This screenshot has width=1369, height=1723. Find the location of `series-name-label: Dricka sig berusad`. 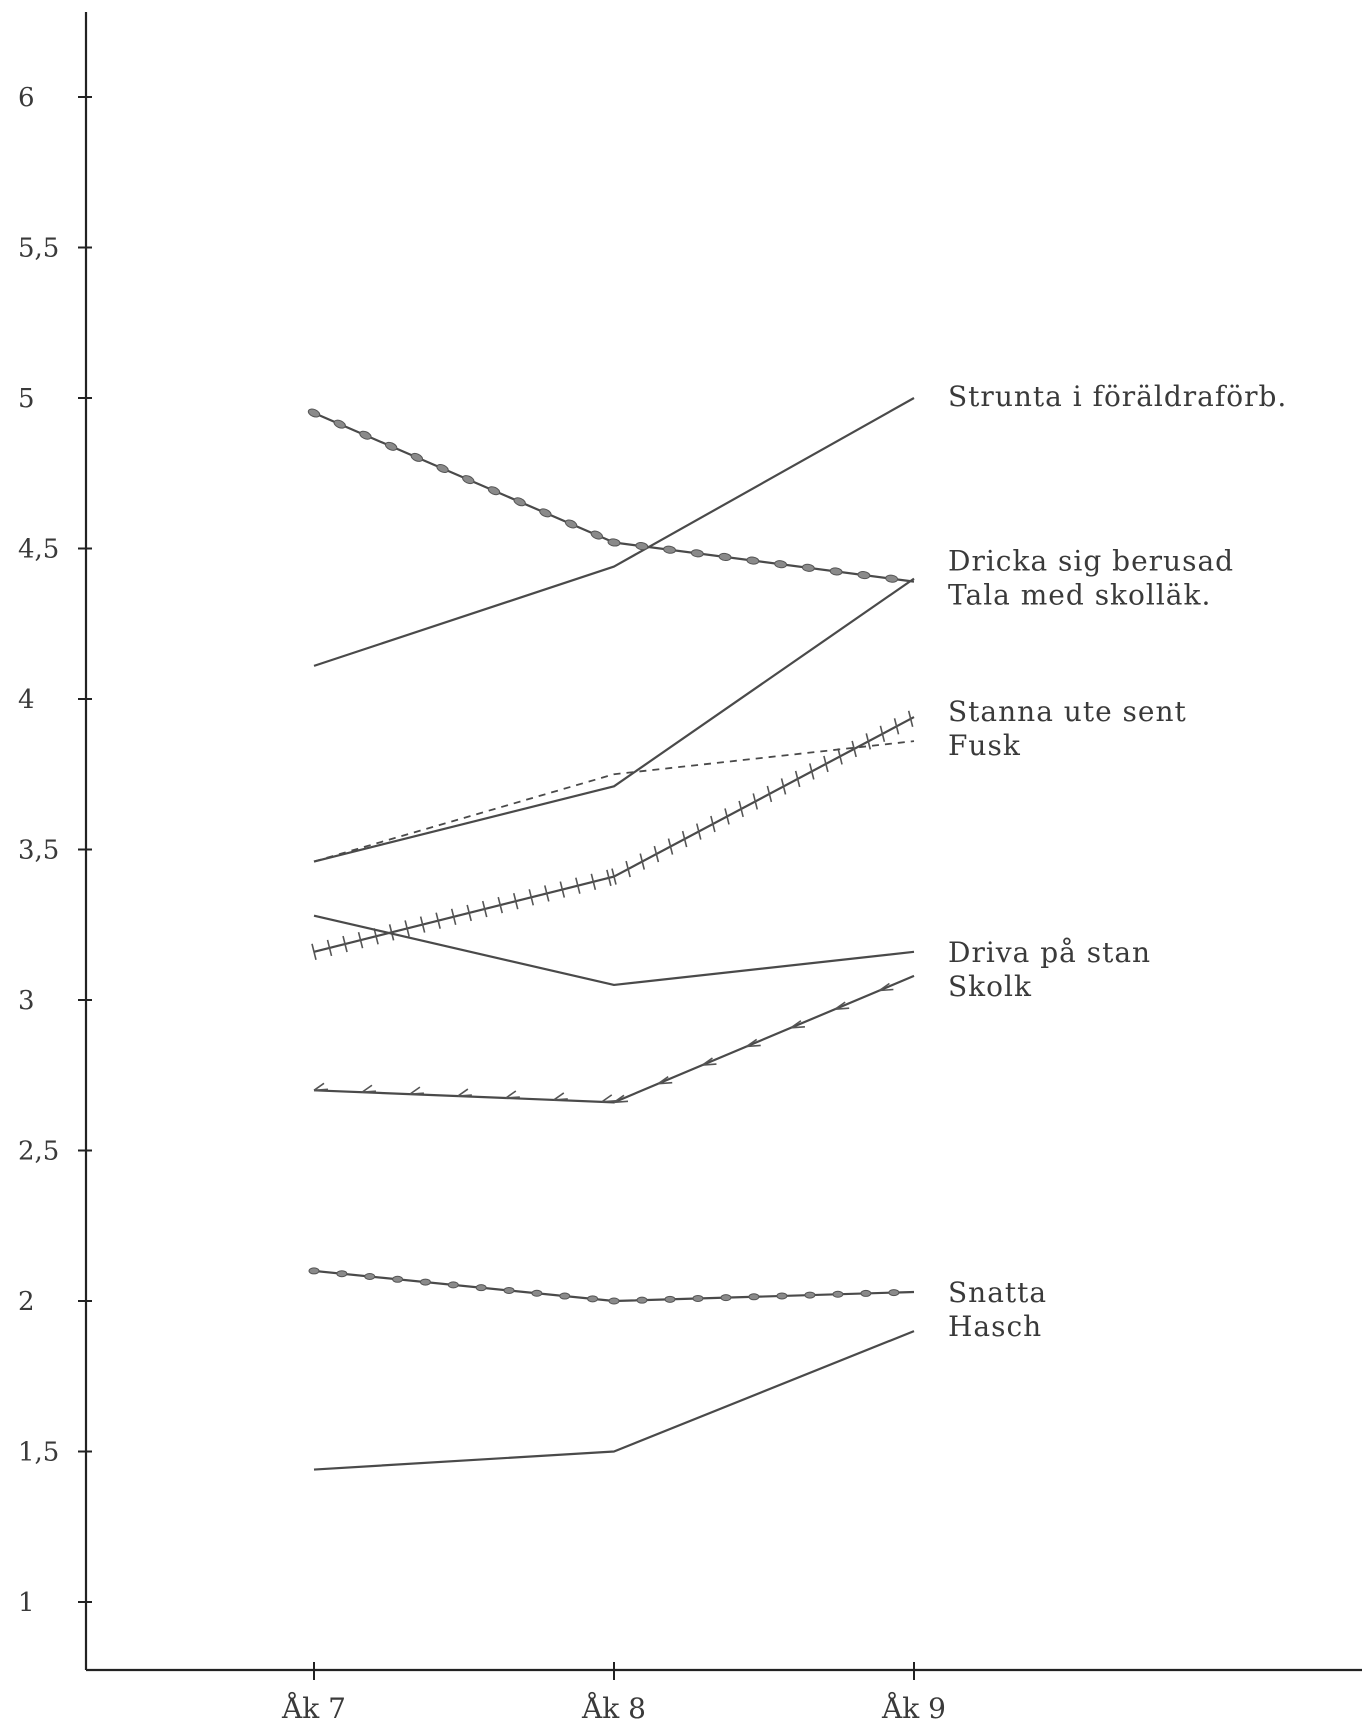

series-name-label: Dricka sig berusad is located at coordinates (1091, 561).